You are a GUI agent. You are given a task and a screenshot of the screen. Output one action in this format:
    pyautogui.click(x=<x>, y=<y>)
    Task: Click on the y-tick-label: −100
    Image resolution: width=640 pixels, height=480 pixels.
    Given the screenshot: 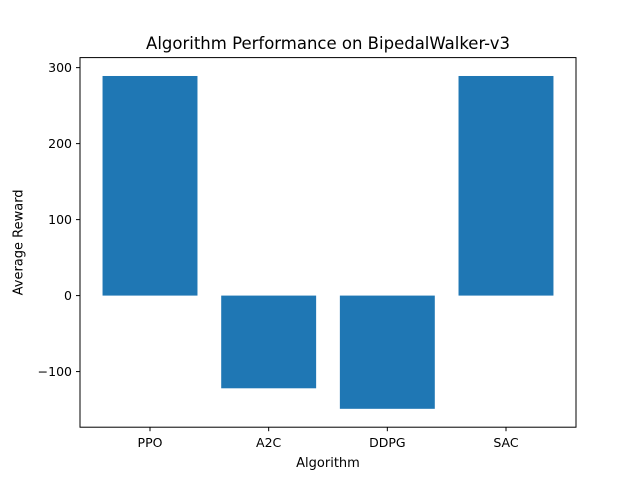 What is the action you would take?
    pyautogui.click(x=55, y=371)
    